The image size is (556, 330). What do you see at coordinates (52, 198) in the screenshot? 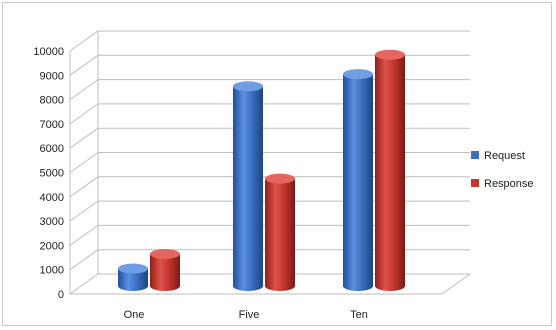
I see `y-tick-label: 4000` at bounding box center [52, 198].